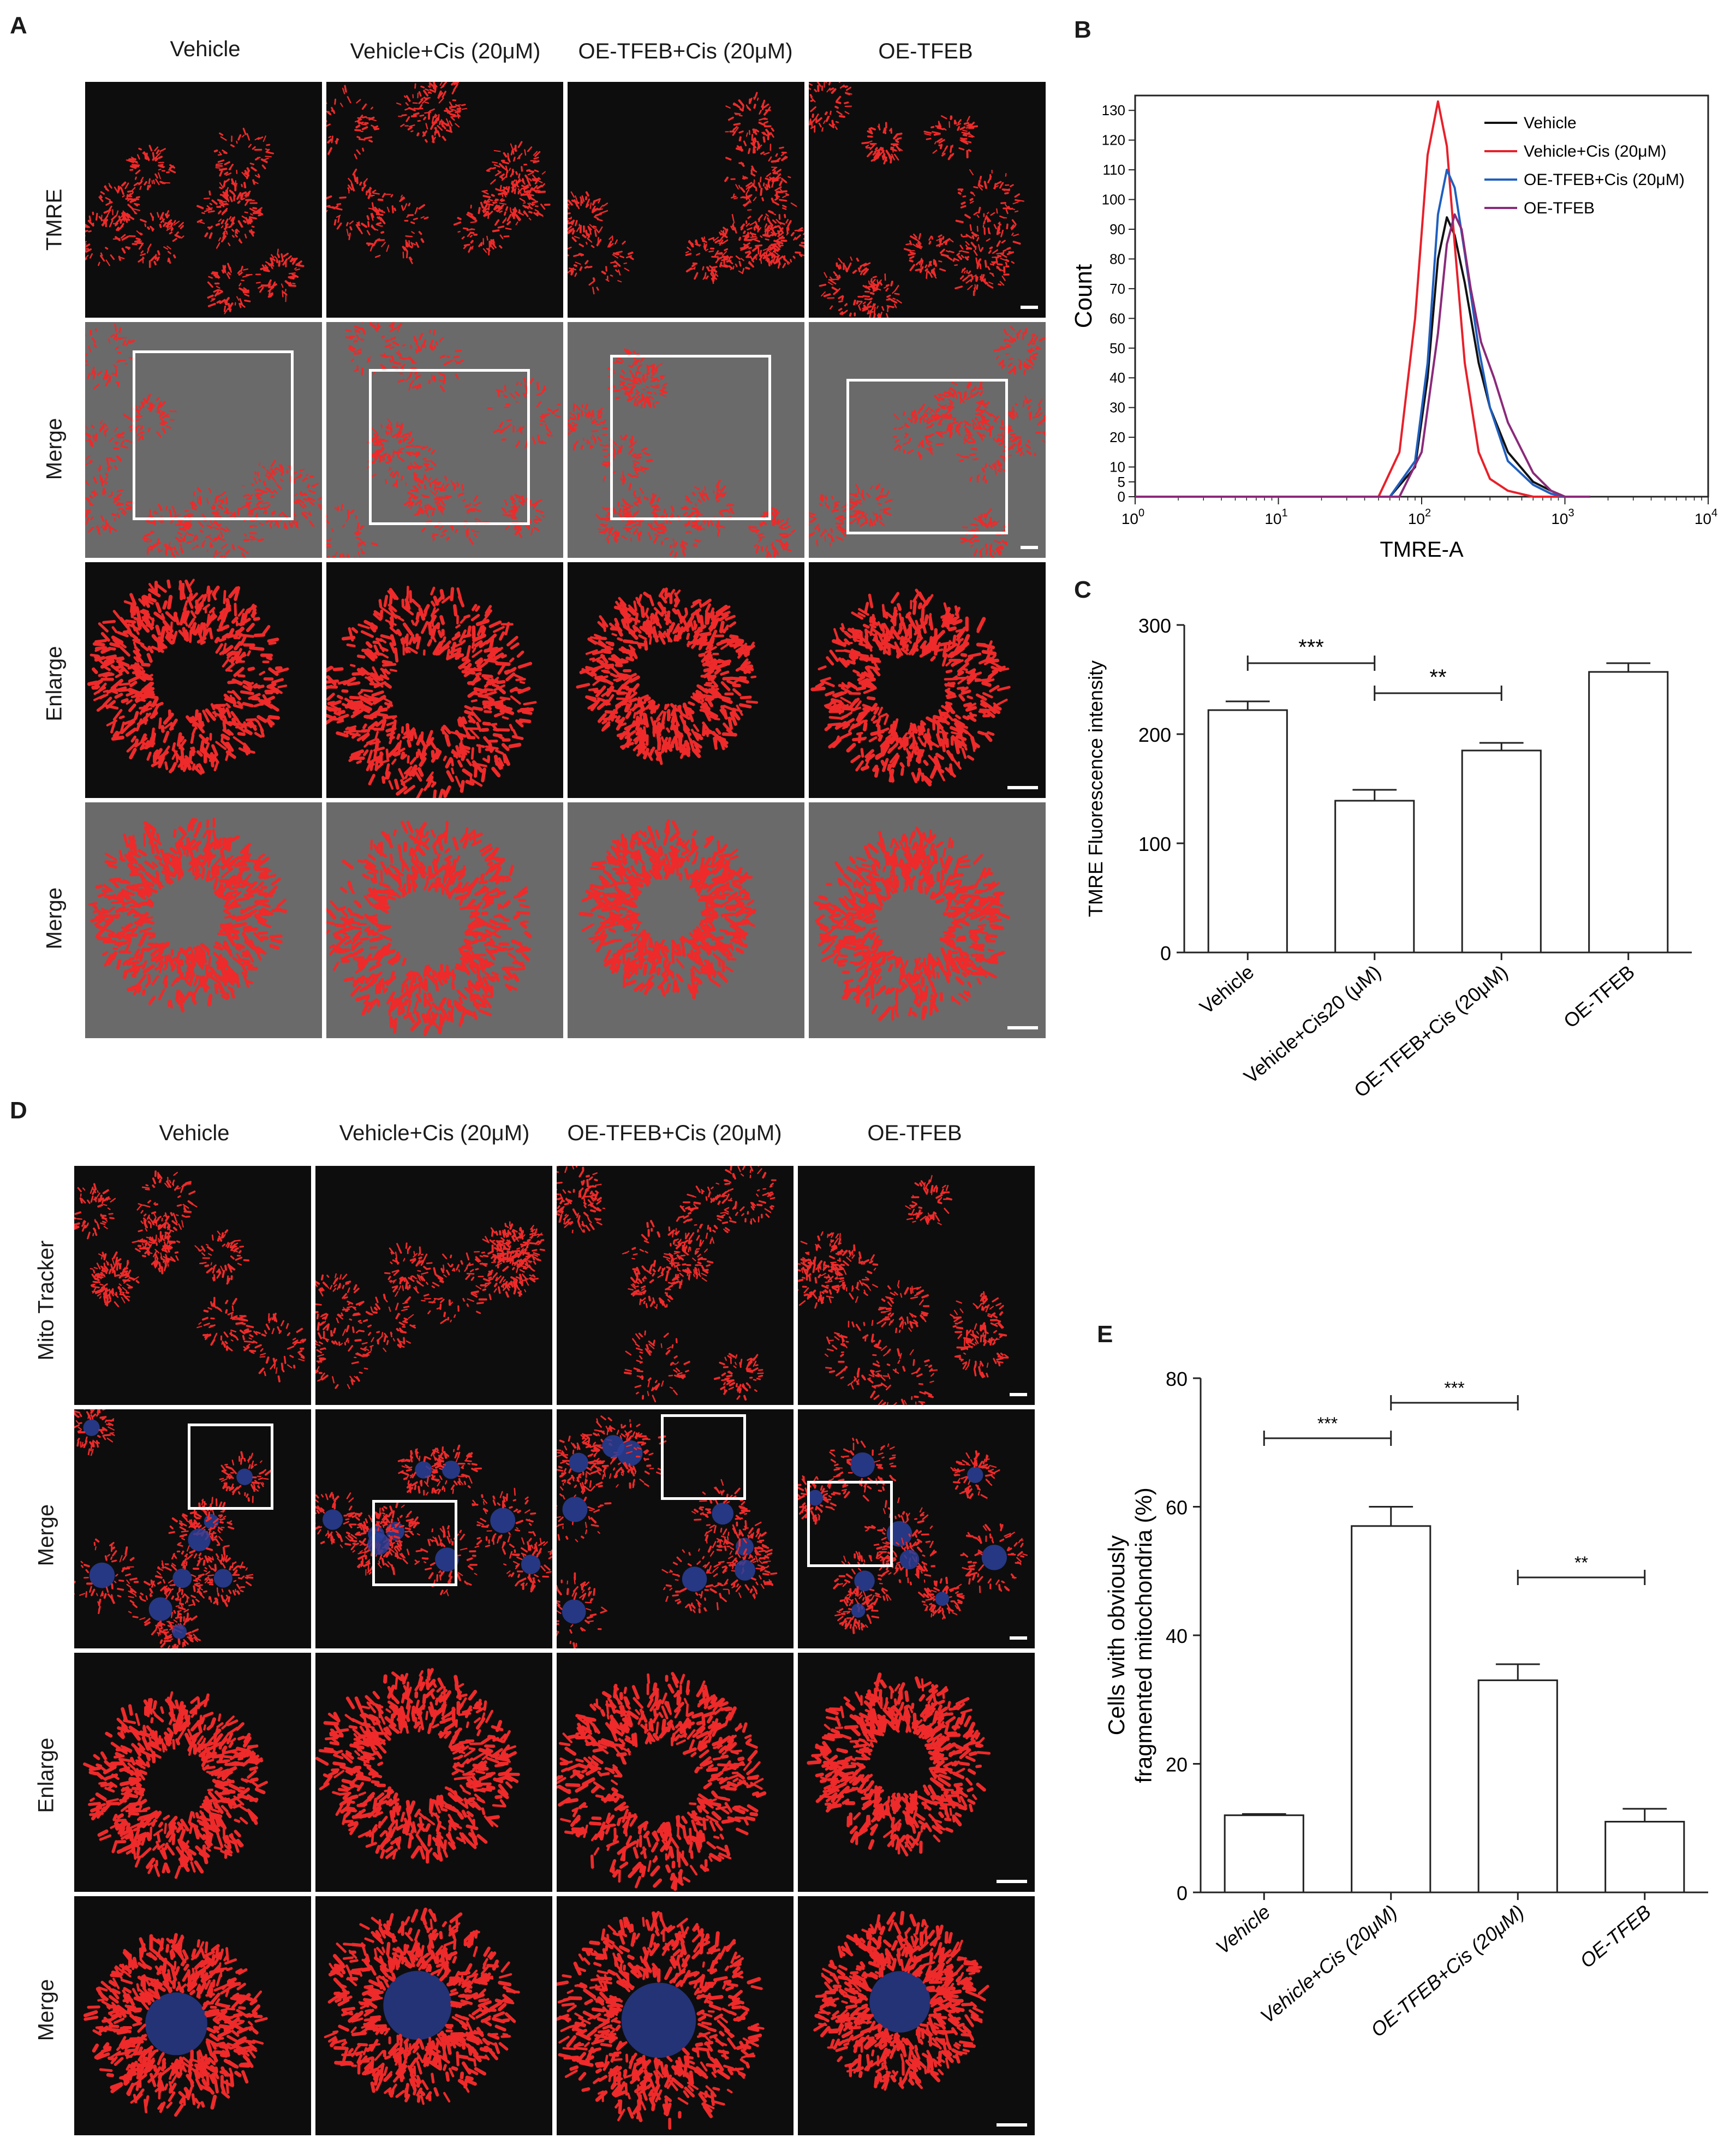 Image resolution: width=1736 pixels, height=2144 pixels. What do you see at coordinates (1706, 517) in the screenshot?
I see `x-tick-label: 10⁴` at bounding box center [1706, 517].